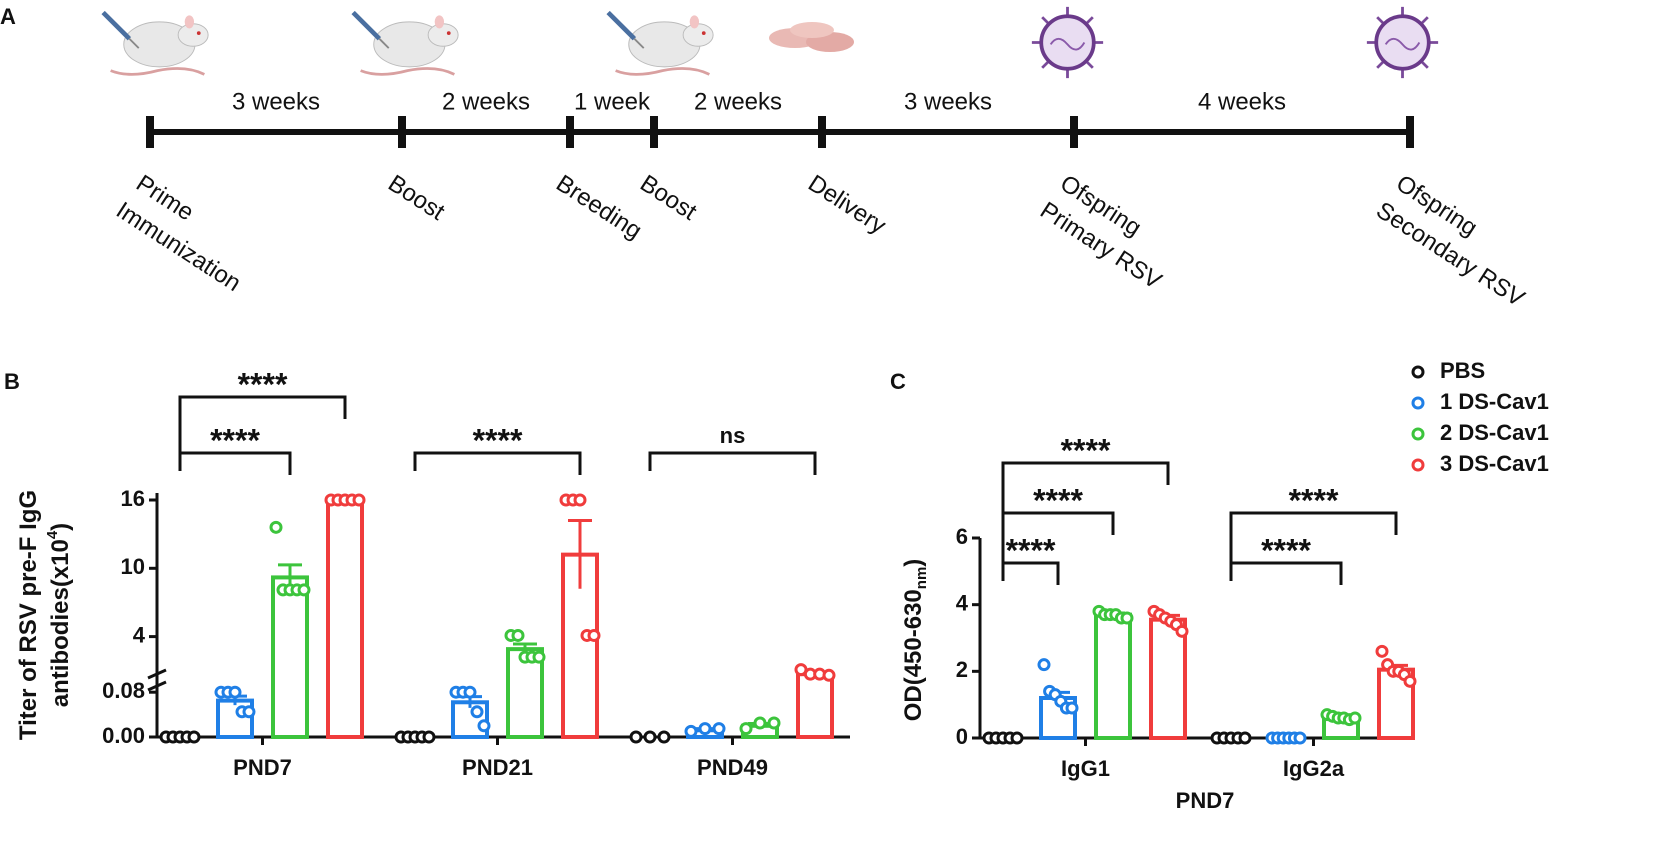 The width and height of the screenshot is (1663, 863). Describe the element at coordinates (1462, 370) in the screenshot. I see `legend-label: PBS` at that location.